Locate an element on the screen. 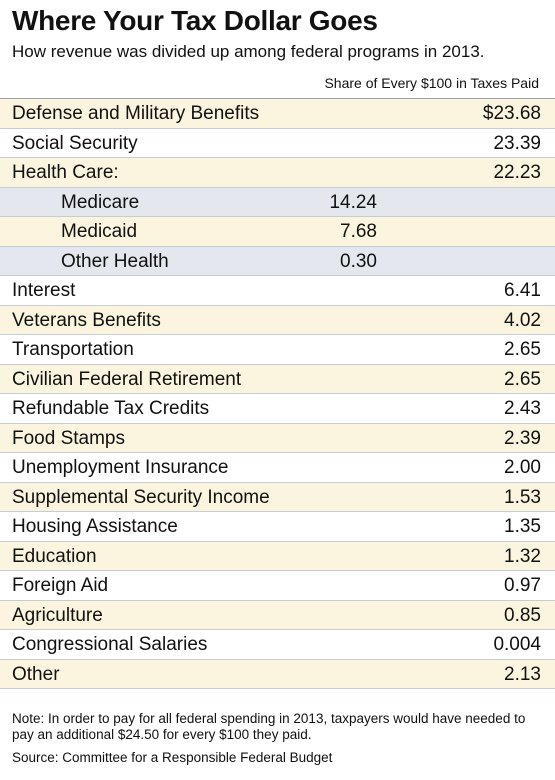 Image resolution: width=555 pixels, height=780 pixels. row-value: 4.02 is located at coordinates (522, 320).